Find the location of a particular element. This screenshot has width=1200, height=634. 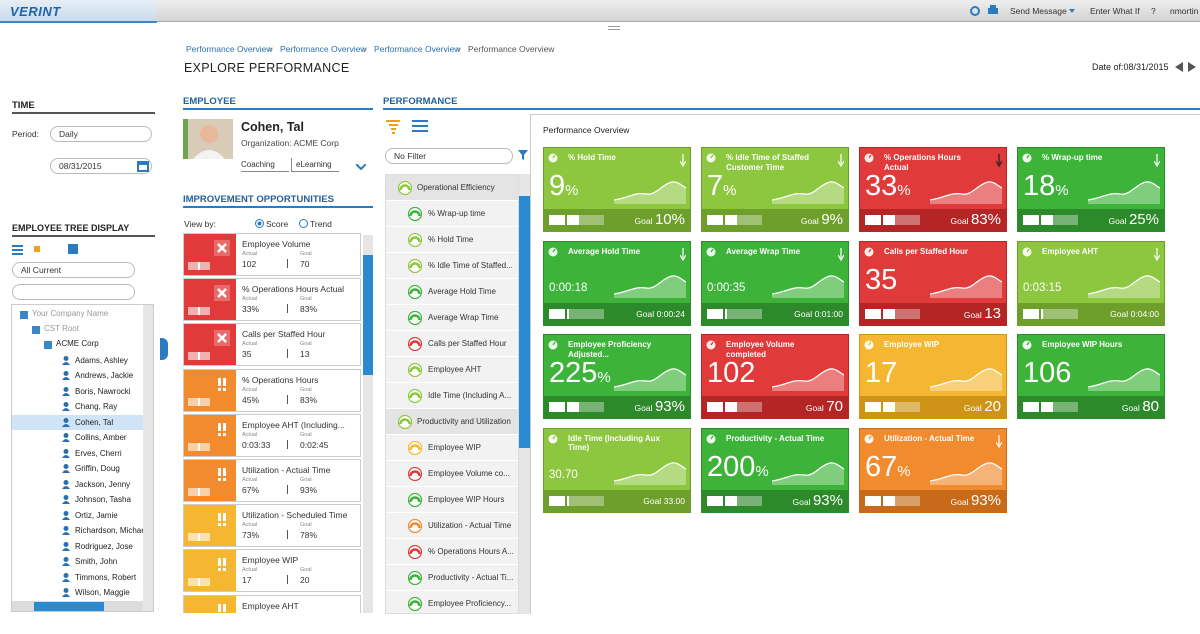

item-name: % Hold Time is located at coordinates (451, 239).